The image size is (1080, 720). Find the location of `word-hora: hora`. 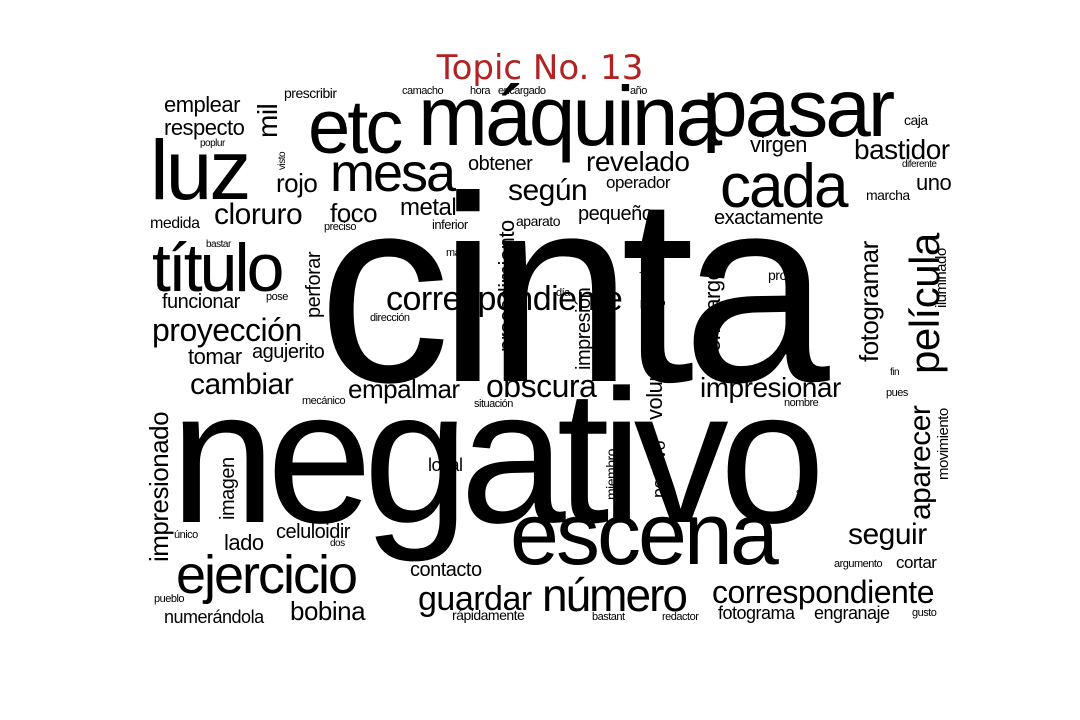

word-hora: hora is located at coordinates (480, 91).